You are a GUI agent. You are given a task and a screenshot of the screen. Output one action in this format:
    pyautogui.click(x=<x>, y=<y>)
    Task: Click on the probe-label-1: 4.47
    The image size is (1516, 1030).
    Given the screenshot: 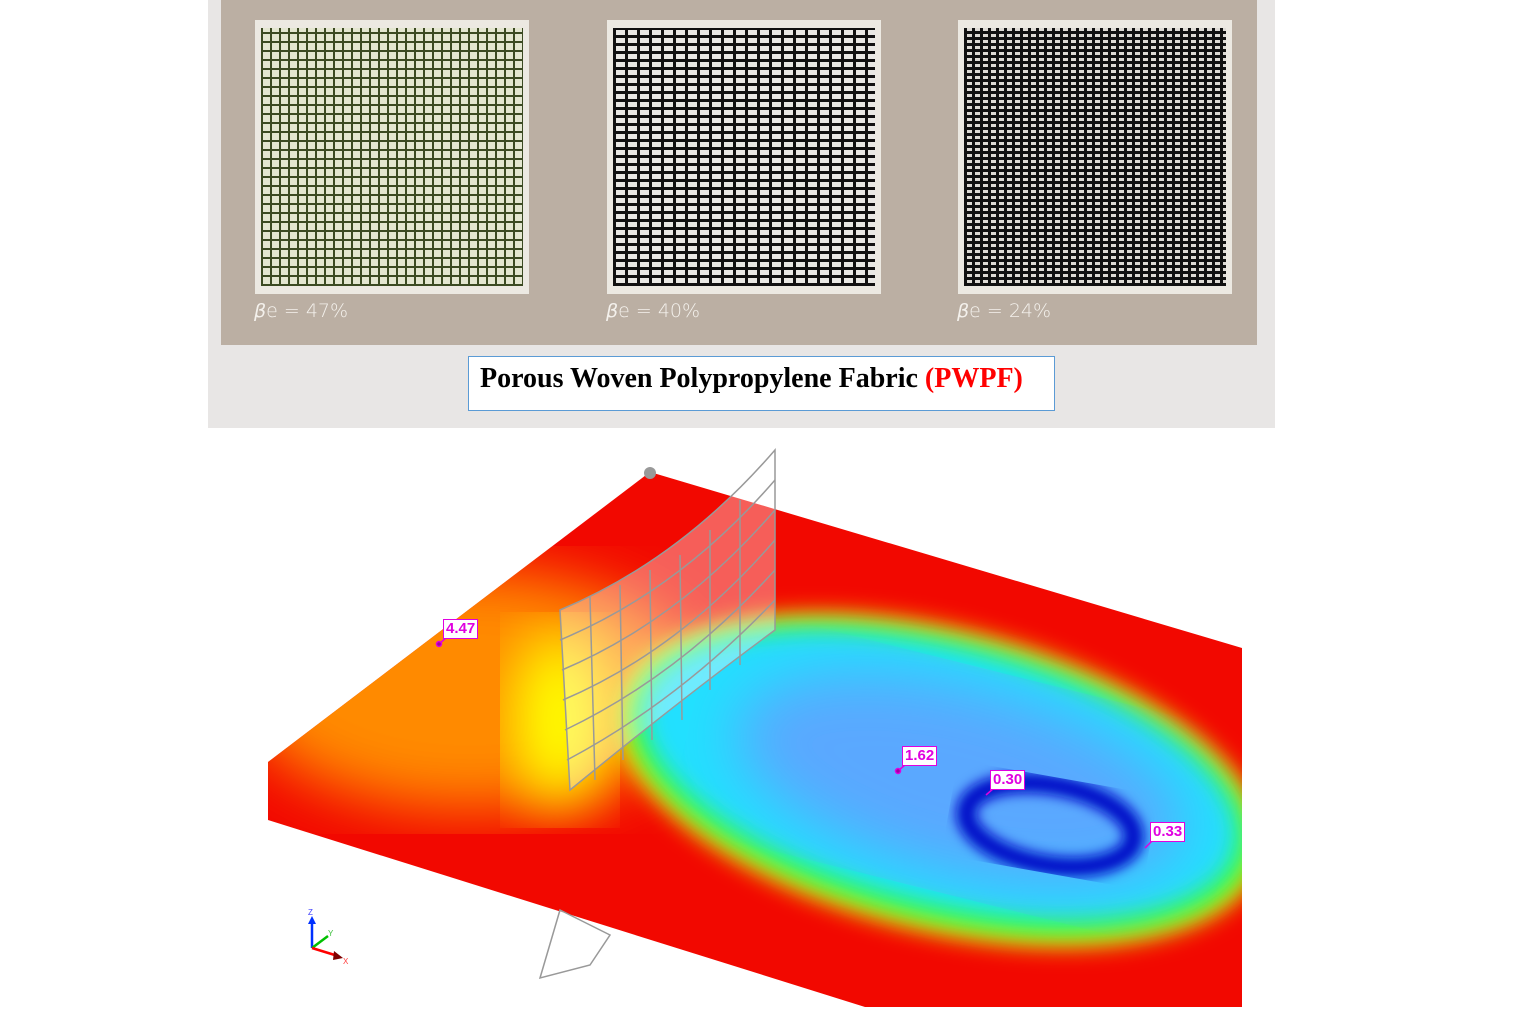 What is the action you would take?
    pyautogui.click(x=461, y=629)
    